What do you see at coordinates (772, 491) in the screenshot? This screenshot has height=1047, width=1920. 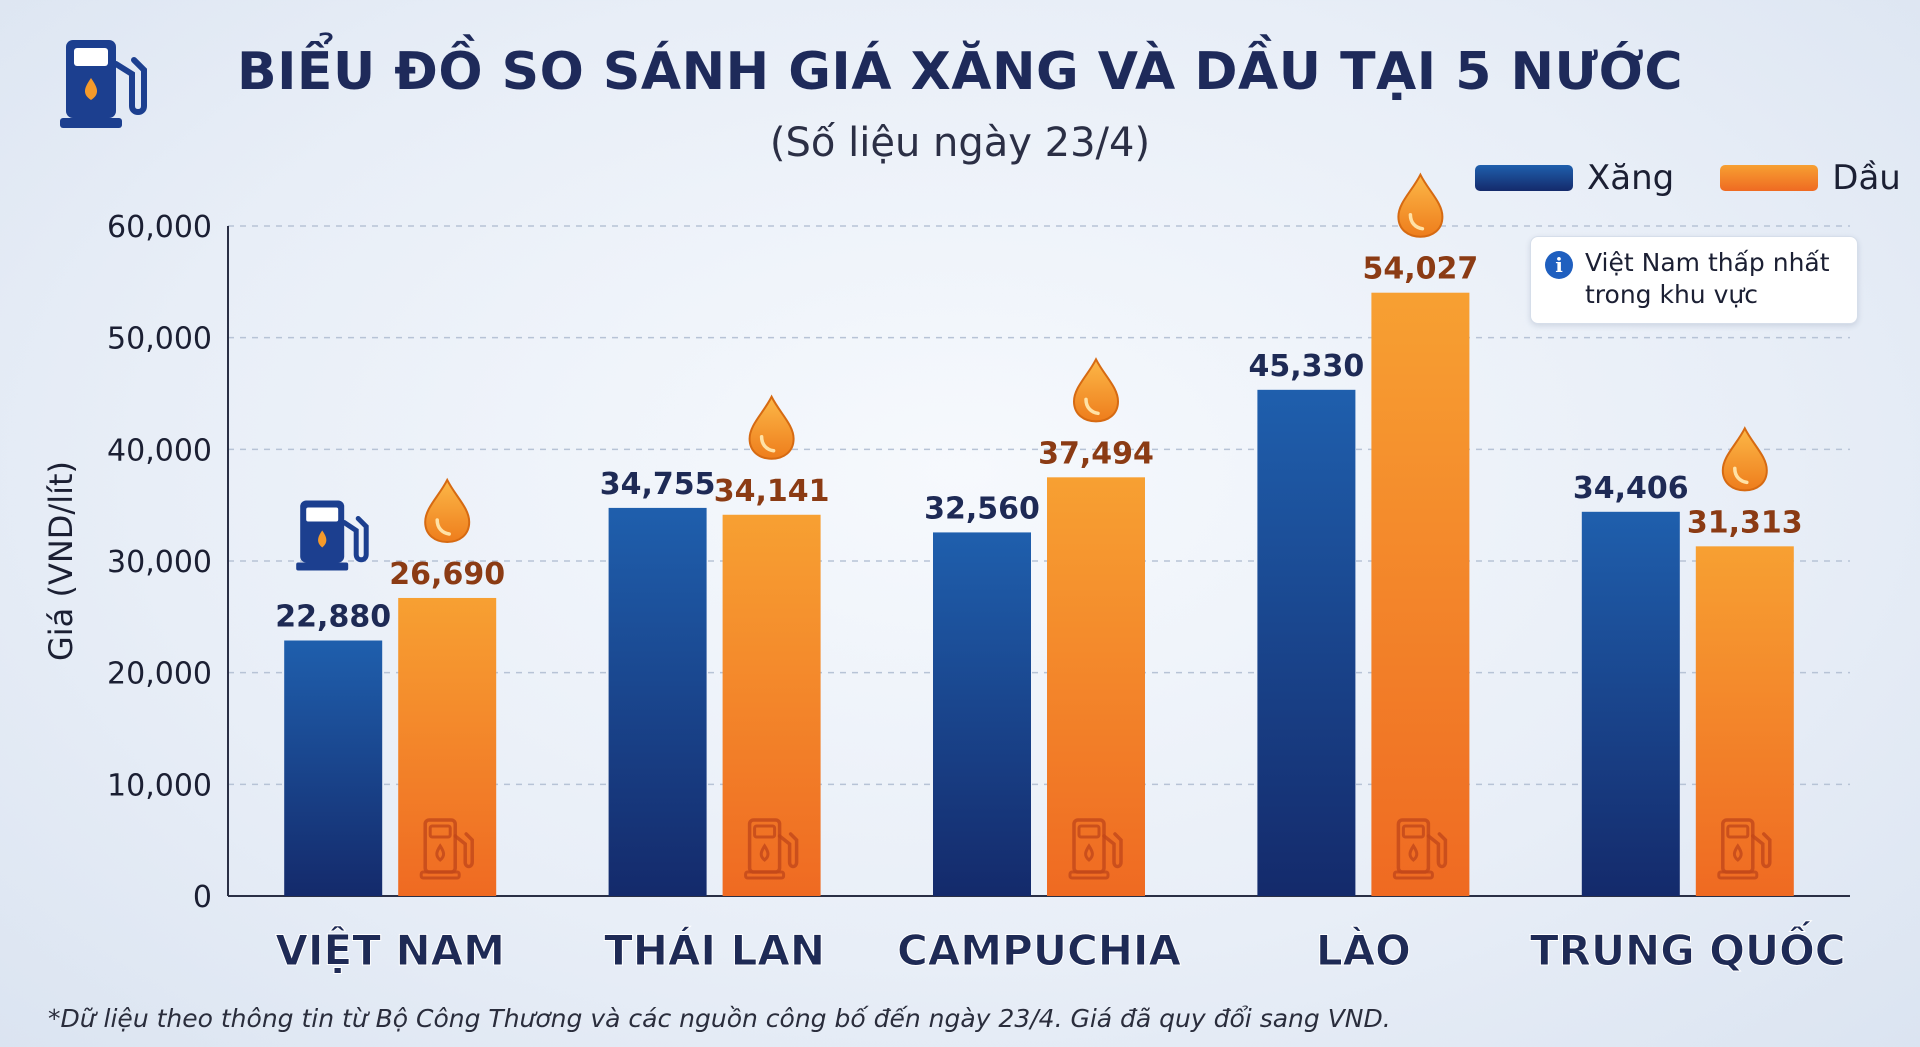 I see `data-label-dau: 34,141` at bounding box center [772, 491].